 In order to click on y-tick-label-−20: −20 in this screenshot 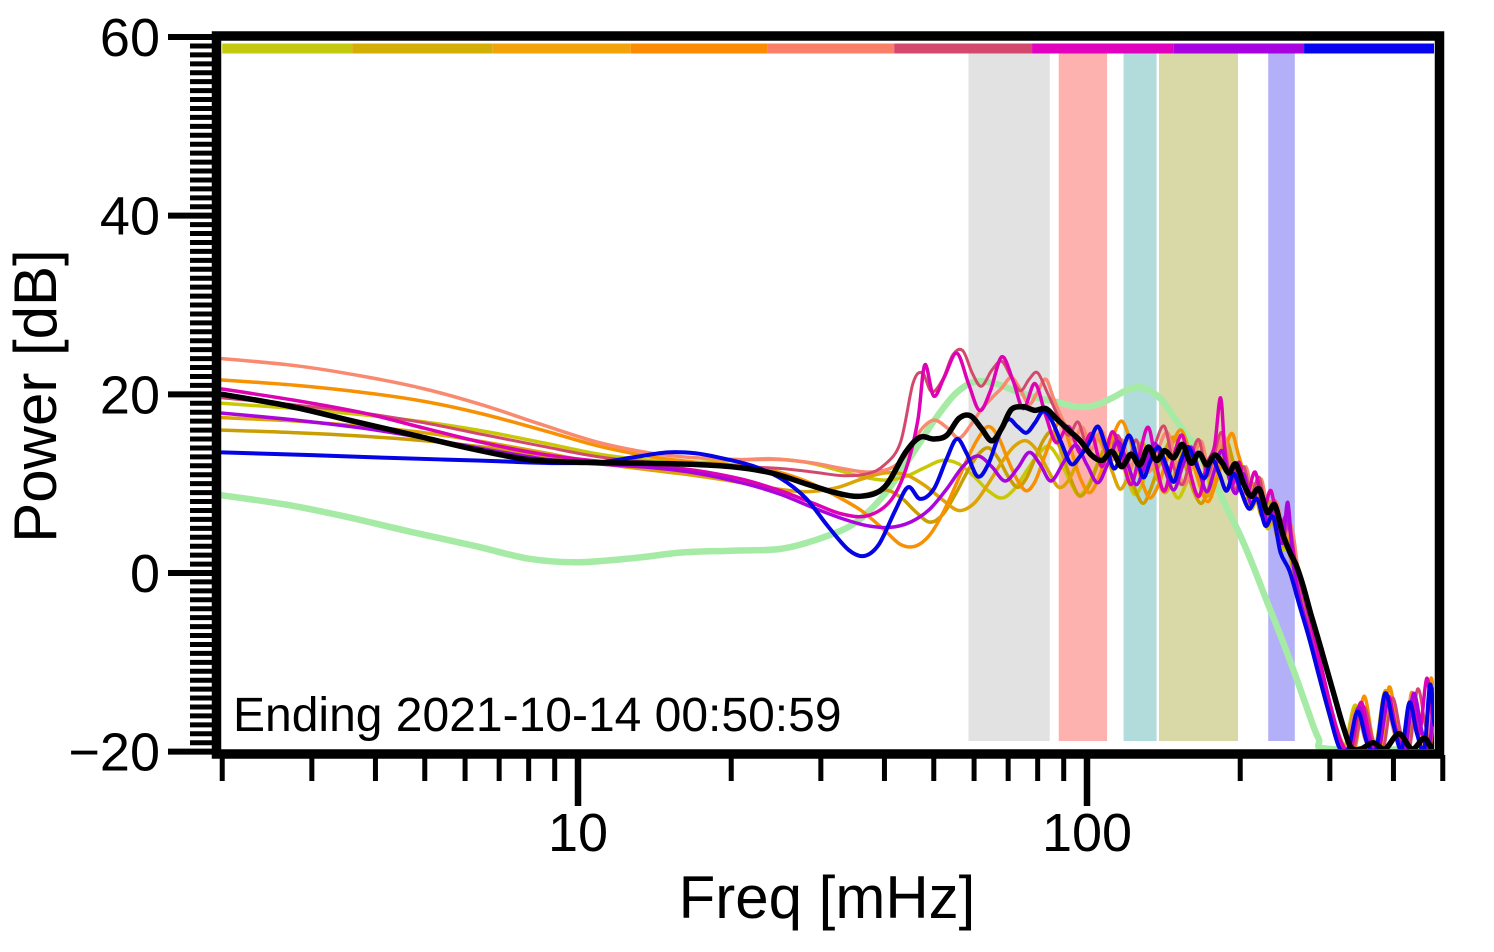, I will do `click(114, 753)`.